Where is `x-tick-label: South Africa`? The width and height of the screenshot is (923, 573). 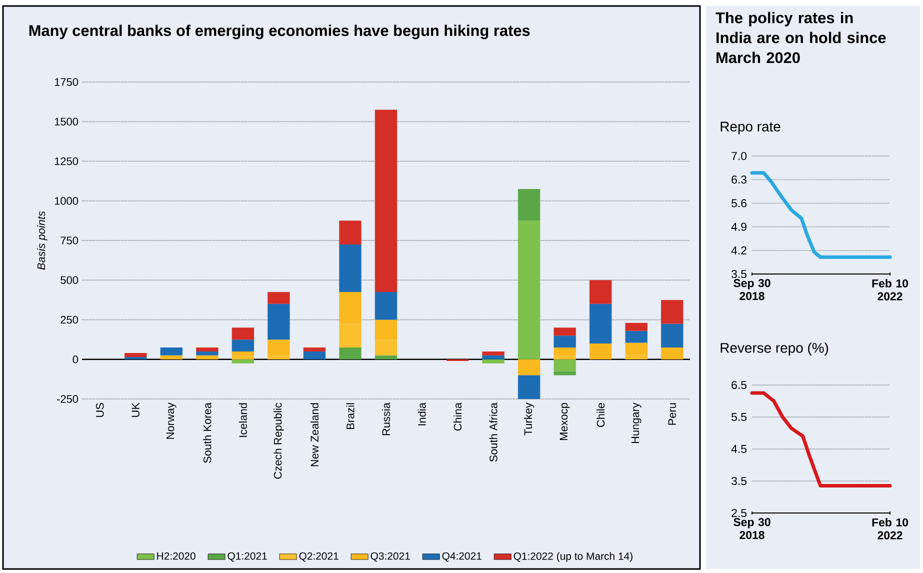
x-tick-label: South Africa is located at coordinates (493, 432).